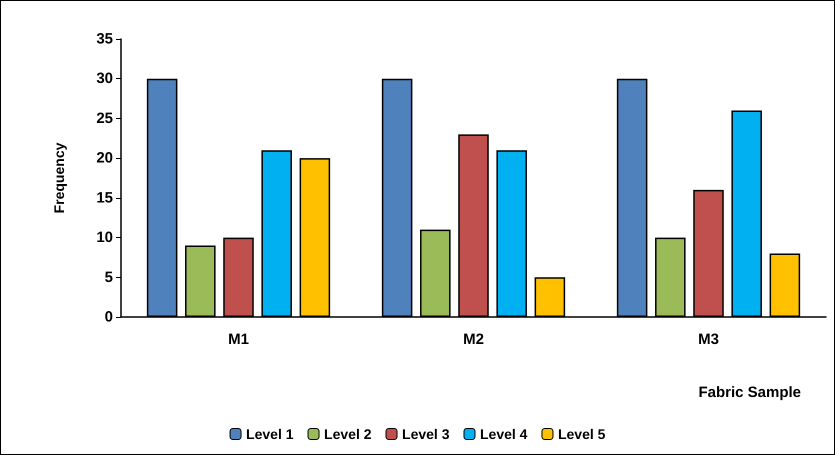 Image resolution: width=835 pixels, height=455 pixels. What do you see at coordinates (749, 392) in the screenshot?
I see `x-axis-title: Fabric Sample` at bounding box center [749, 392].